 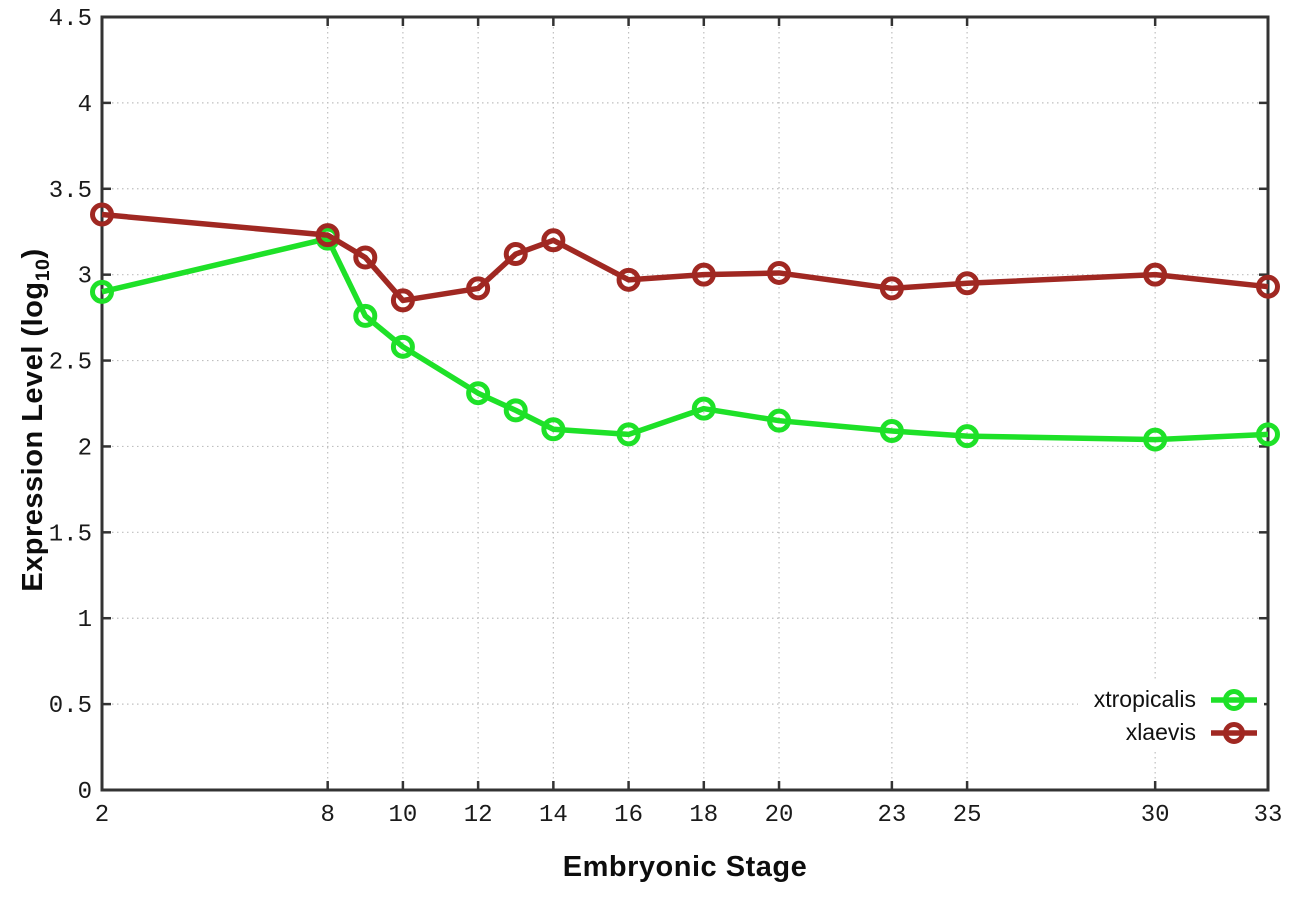 What do you see at coordinates (478, 815) in the screenshot?
I see `x-tick-label: 12` at bounding box center [478, 815].